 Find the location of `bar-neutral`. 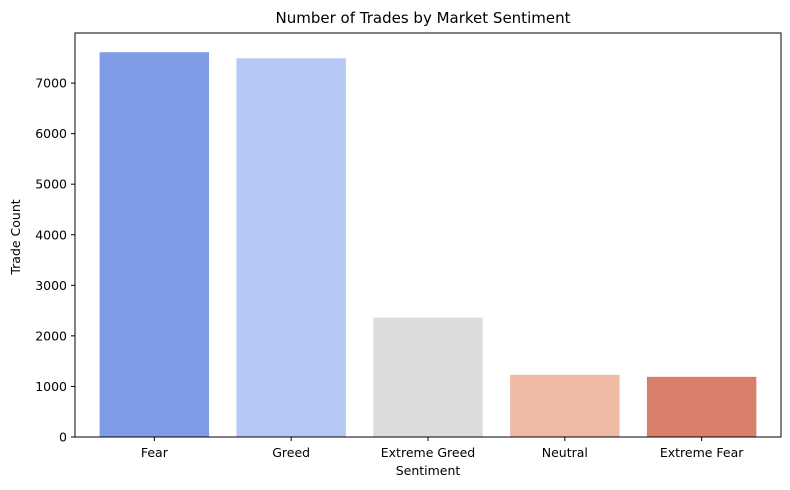

bar-neutral is located at coordinates (565, 405).